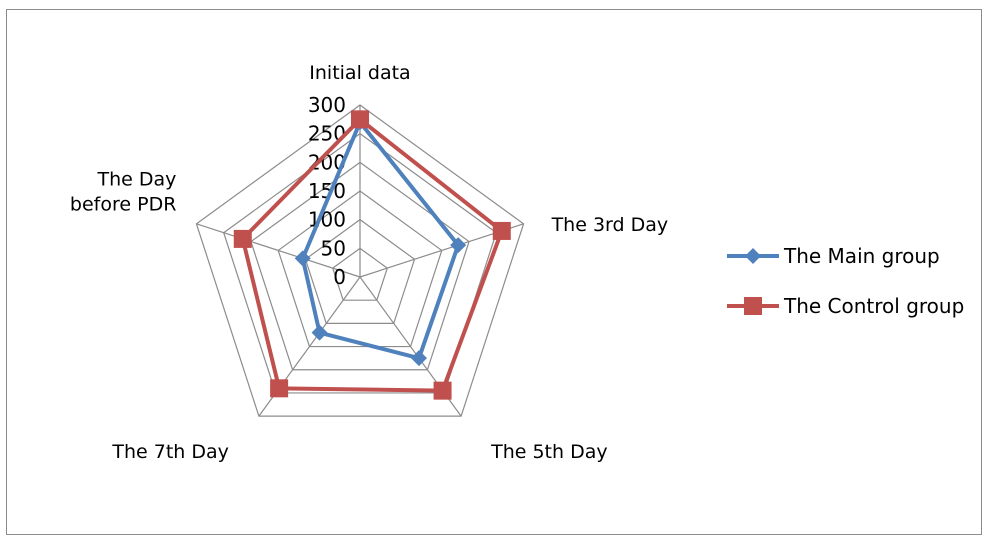 This screenshot has width=992, height=540. Describe the element at coordinates (327, 105) in the screenshot. I see `tick-label: 300` at that location.